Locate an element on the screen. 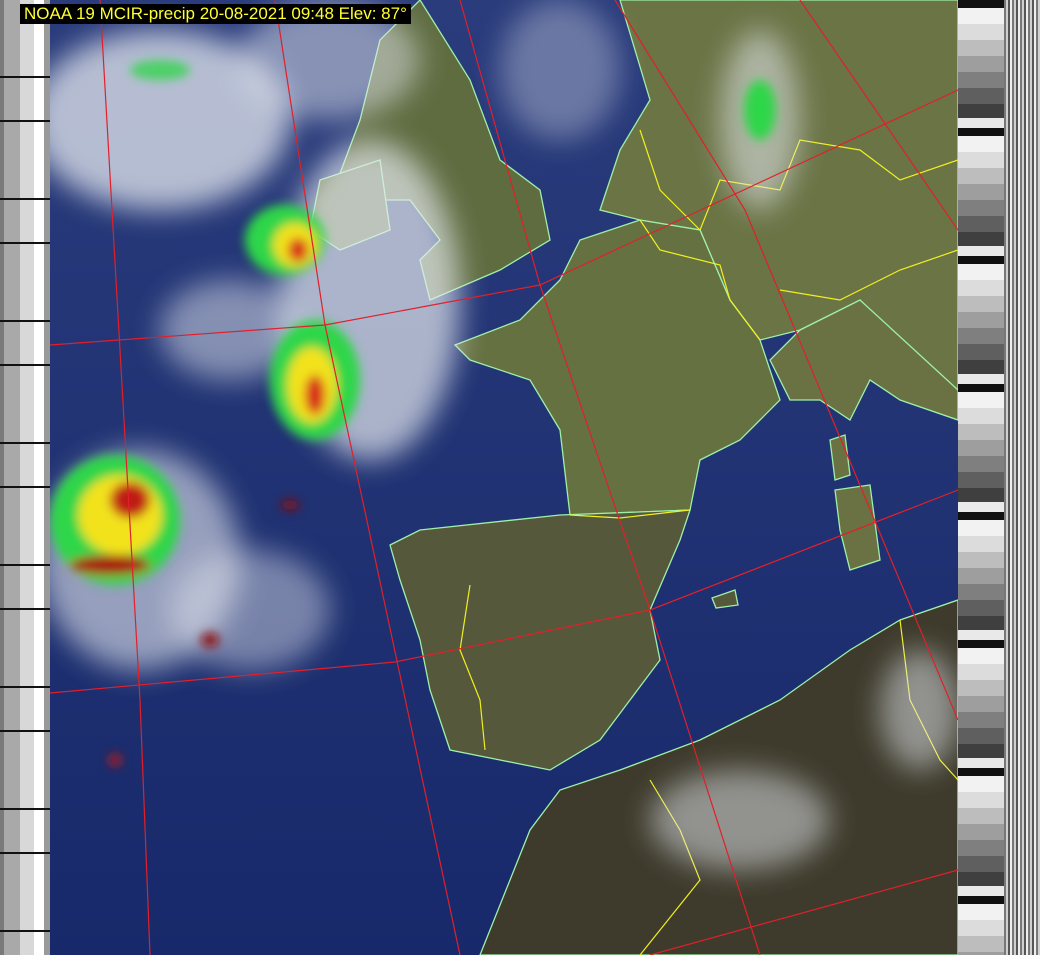 The width and height of the screenshot is (1040, 955). land-balearics is located at coordinates (725, 599).